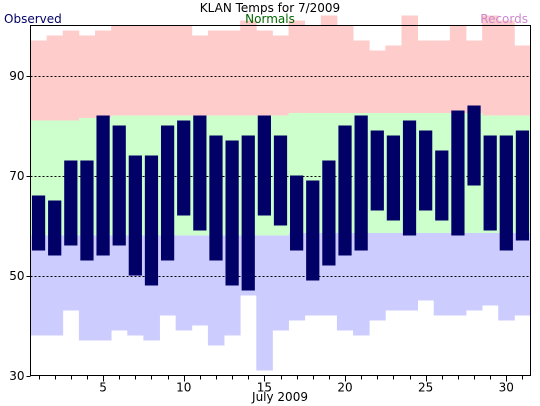  I want to click on y-tick-label-30: 30, so click(16, 376).